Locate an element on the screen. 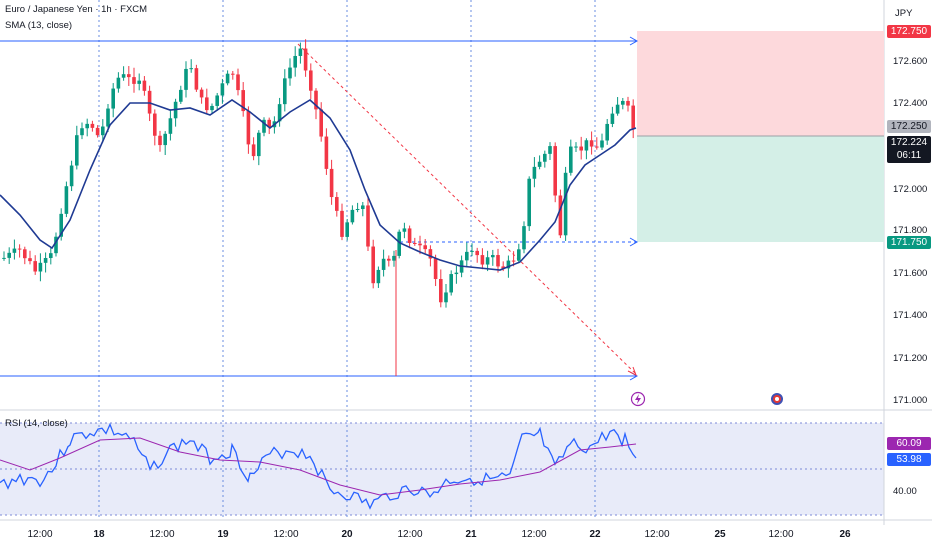 The image size is (932, 550). sma-legend: SMA (13, close) is located at coordinates (39, 25).